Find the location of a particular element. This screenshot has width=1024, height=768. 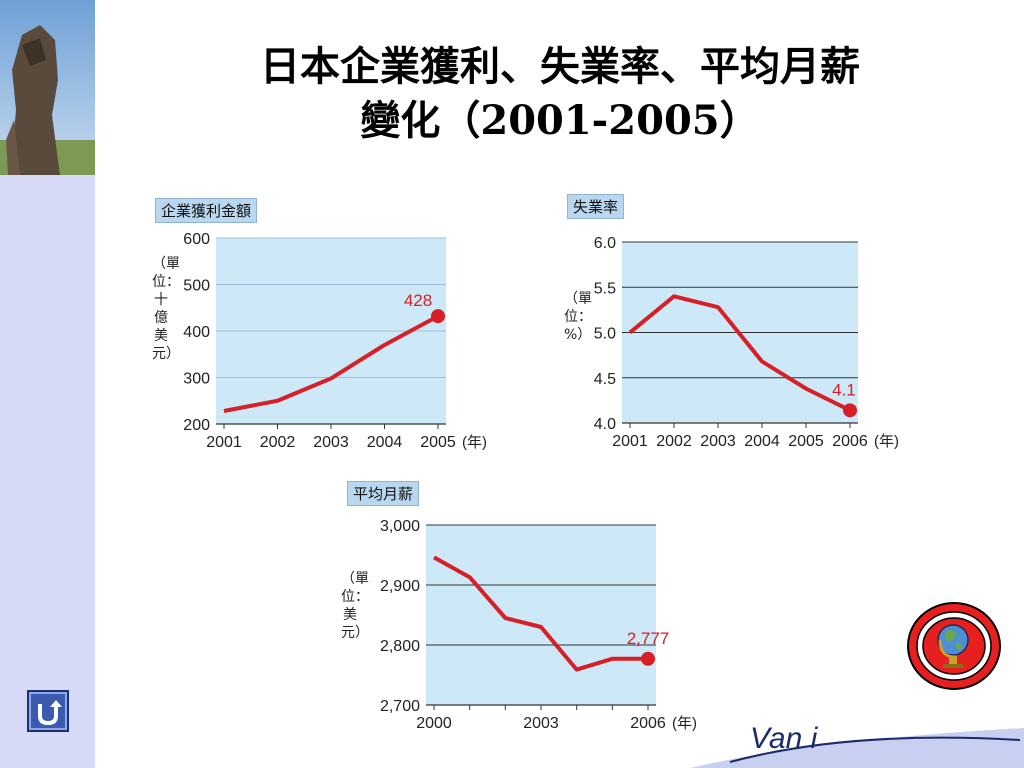

y-tick-label: 5.0 is located at coordinates (605, 334).